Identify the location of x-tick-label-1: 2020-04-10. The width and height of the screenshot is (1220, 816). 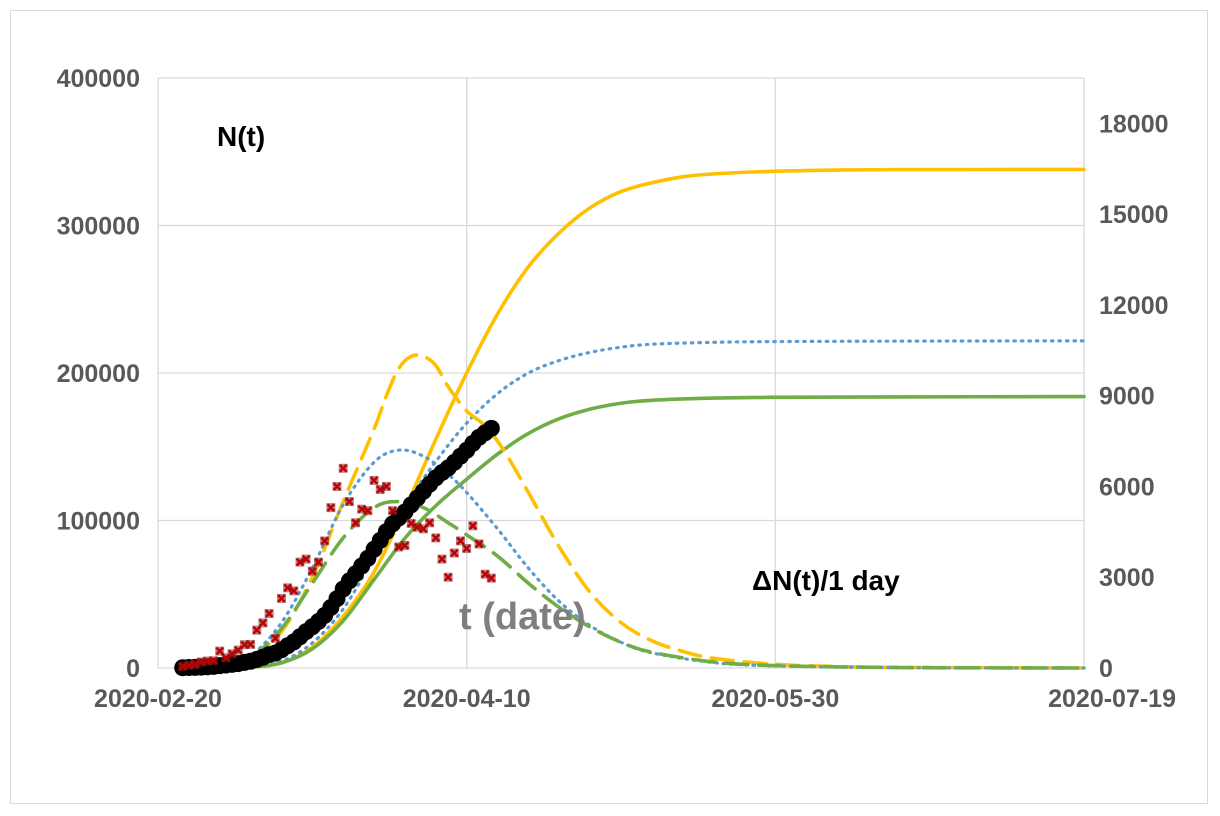
(467, 699).